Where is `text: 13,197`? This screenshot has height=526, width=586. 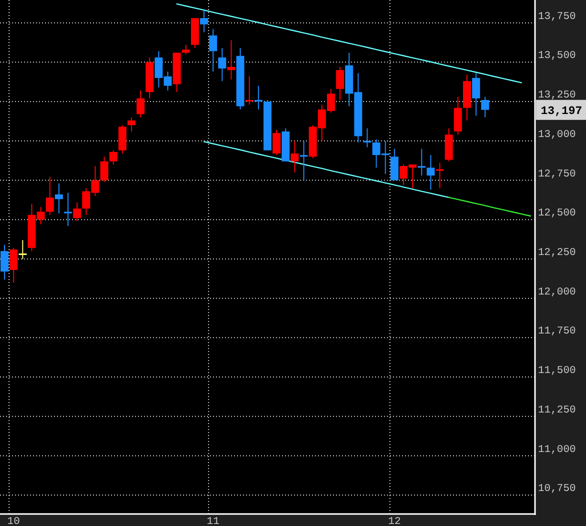
text: 13,197 is located at coordinates (561, 111).